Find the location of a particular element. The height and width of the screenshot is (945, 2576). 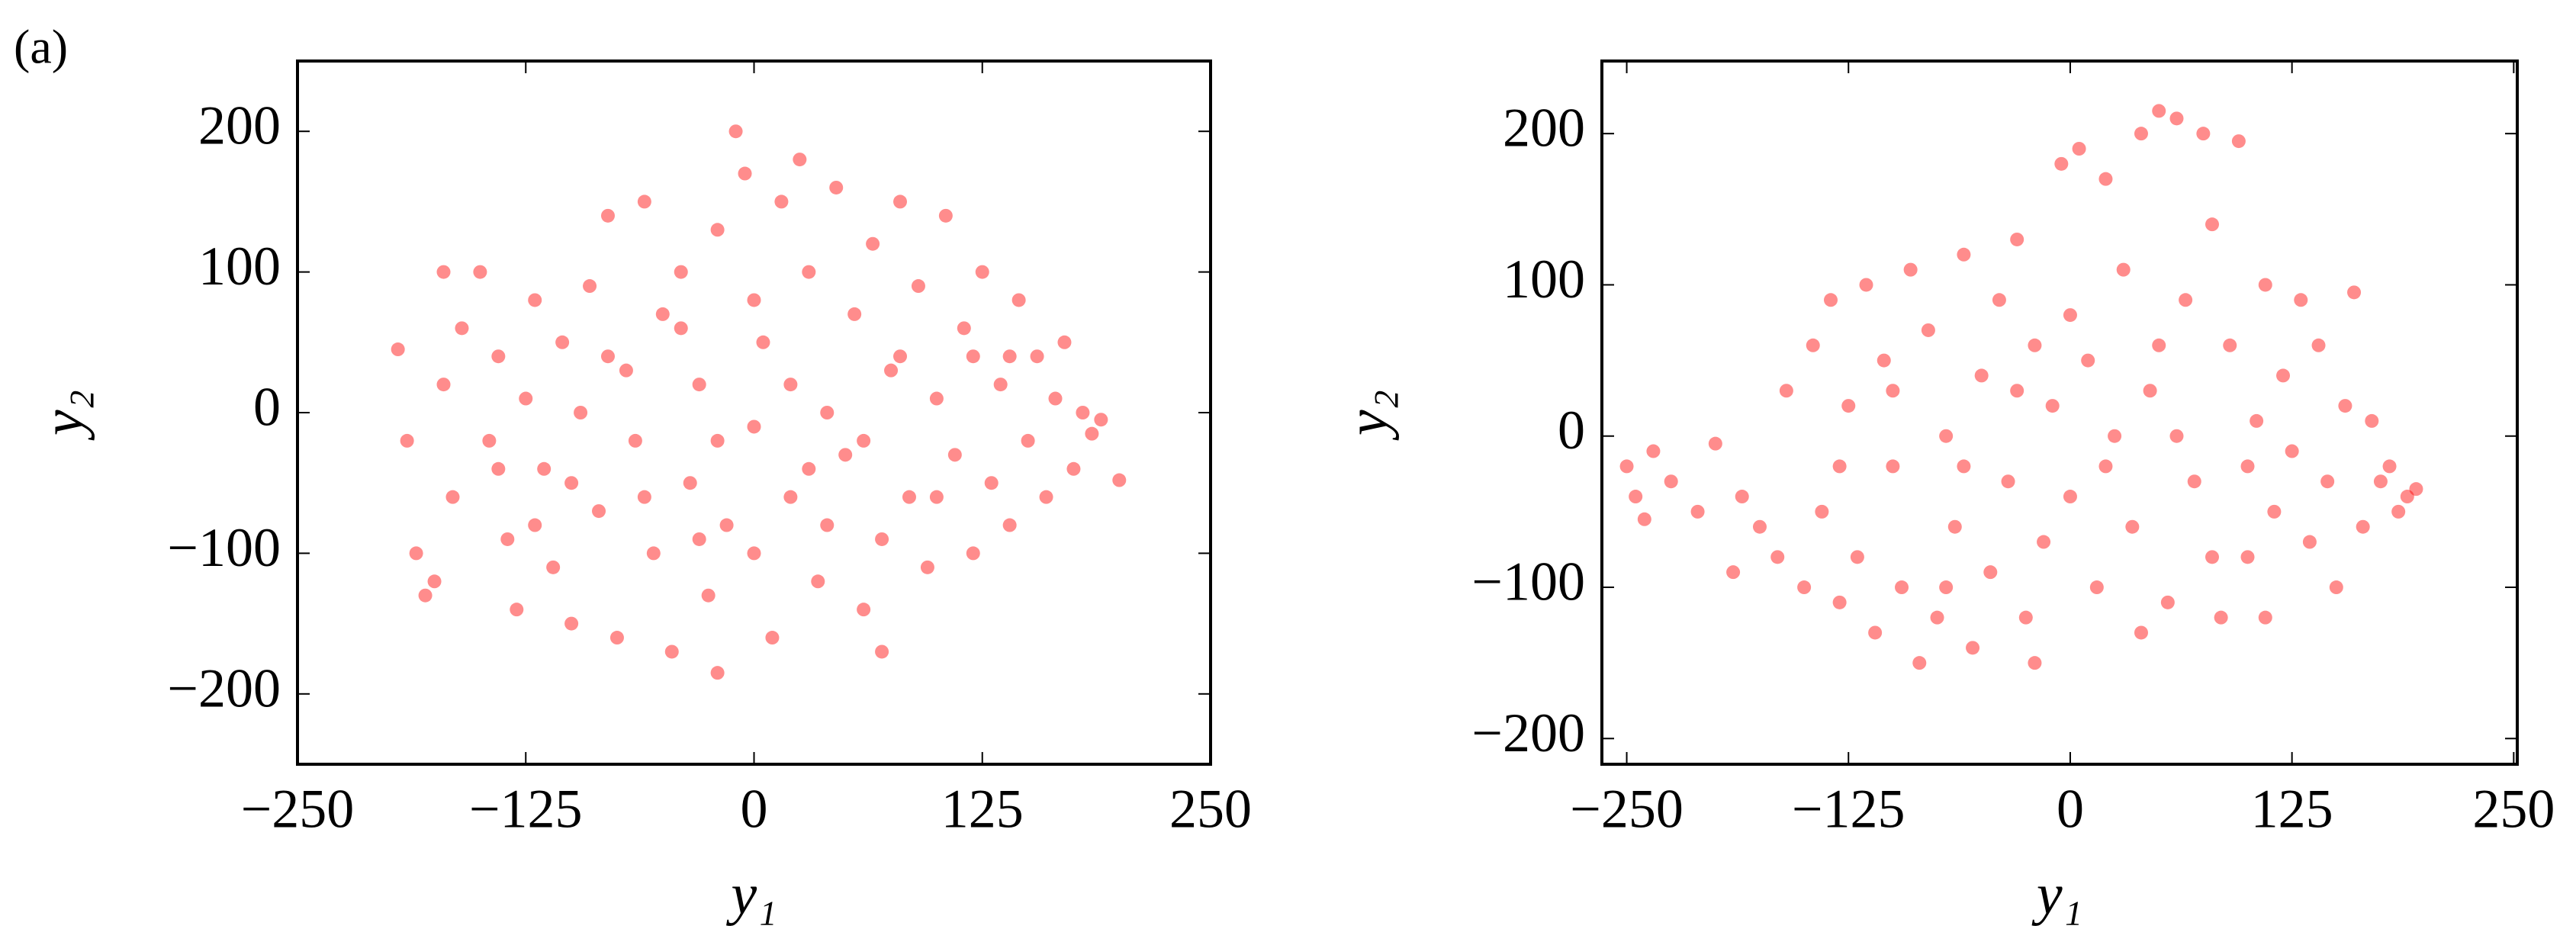

y-axis-title: y₂ is located at coordinates (63, 415).